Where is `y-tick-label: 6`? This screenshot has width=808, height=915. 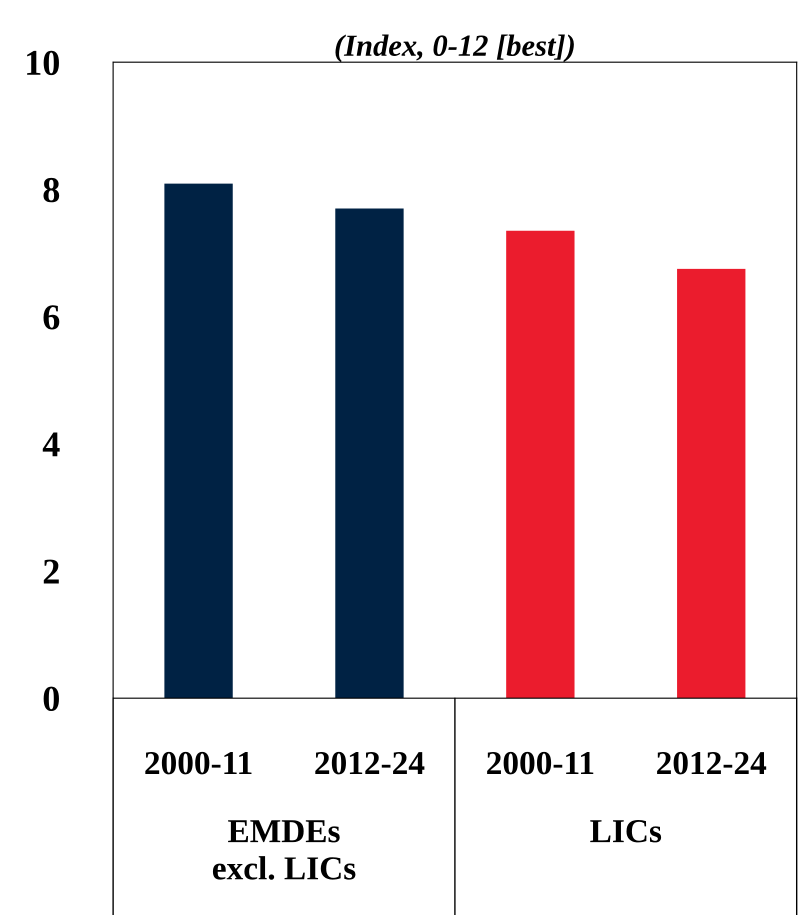 y-tick-label: 6 is located at coordinates (52, 317).